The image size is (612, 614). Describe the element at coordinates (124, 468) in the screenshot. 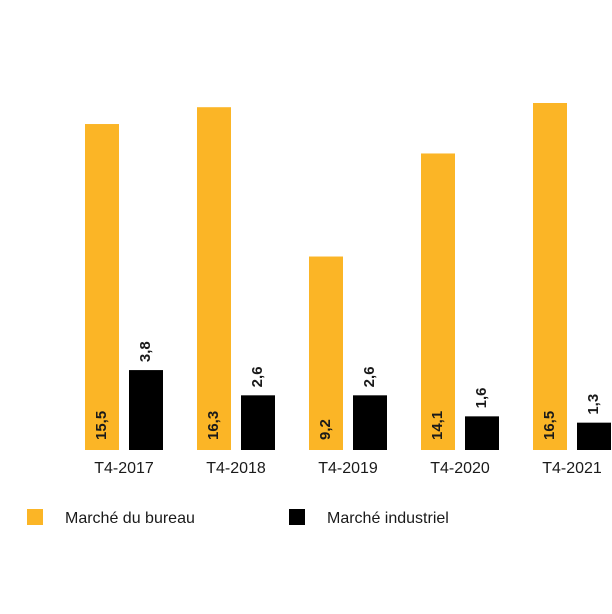

I see `x-tick-label: T4-2017` at that location.